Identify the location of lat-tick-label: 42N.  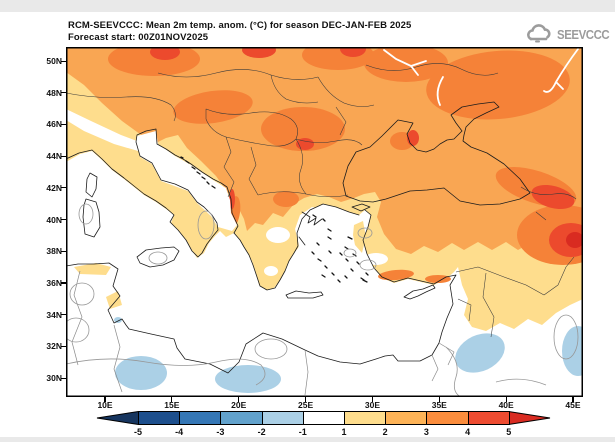
(54, 187).